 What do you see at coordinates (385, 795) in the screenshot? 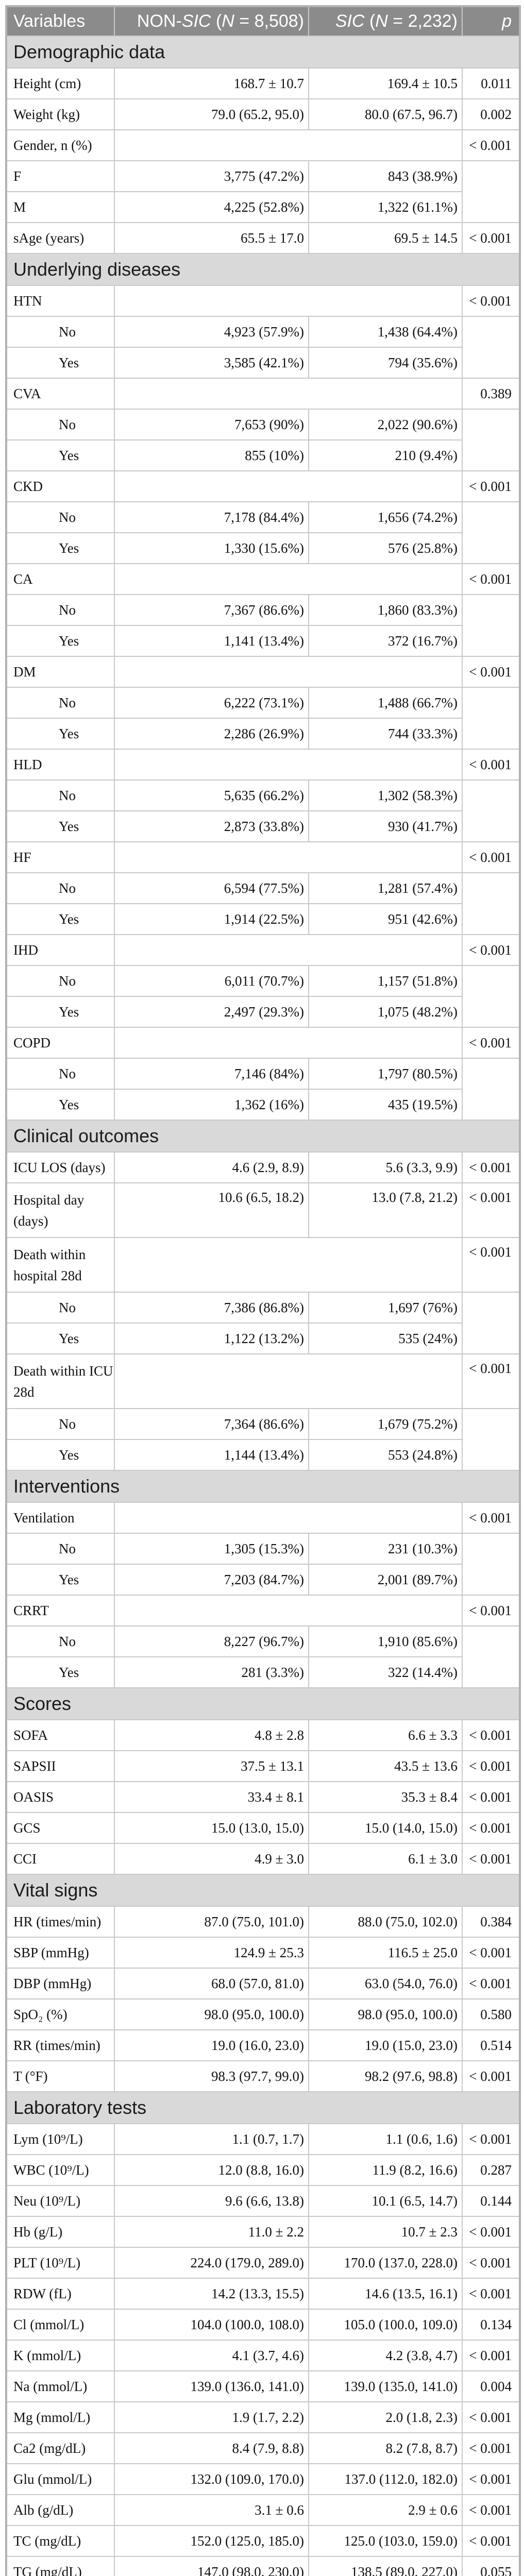
I see `value-sic: 1,302 (58.3%)` at bounding box center [385, 795].